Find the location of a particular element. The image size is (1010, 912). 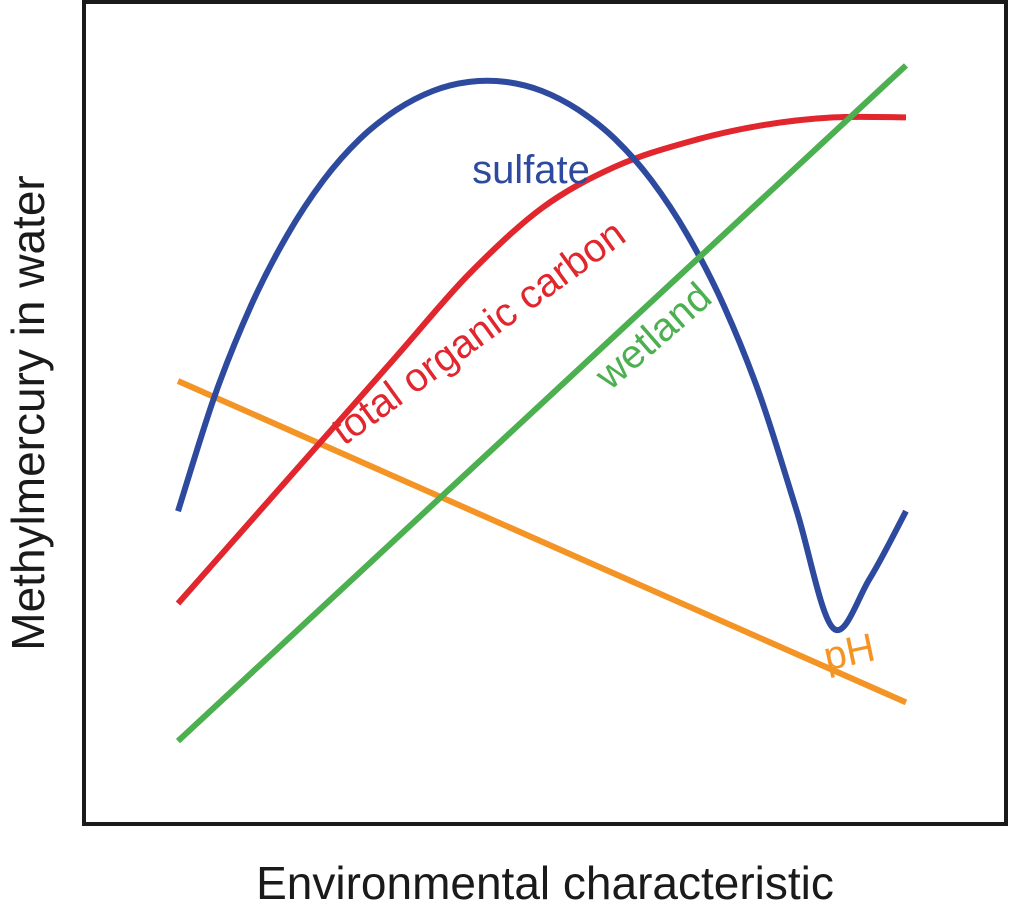

x-axis-label: Environmental characteristic is located at coordinates (545, 883).